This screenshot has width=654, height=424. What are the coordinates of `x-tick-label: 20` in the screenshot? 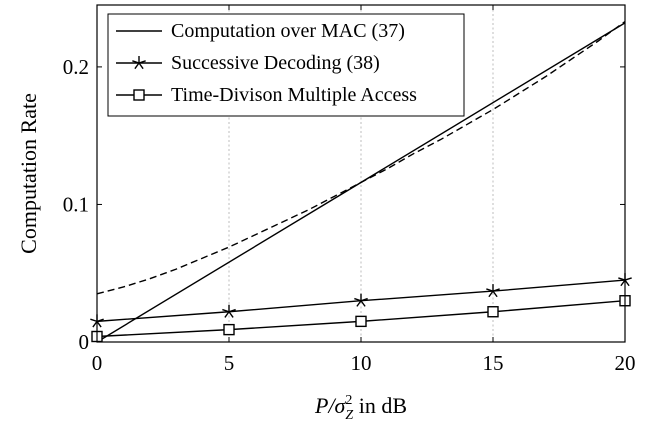 It's located at (625, 363).